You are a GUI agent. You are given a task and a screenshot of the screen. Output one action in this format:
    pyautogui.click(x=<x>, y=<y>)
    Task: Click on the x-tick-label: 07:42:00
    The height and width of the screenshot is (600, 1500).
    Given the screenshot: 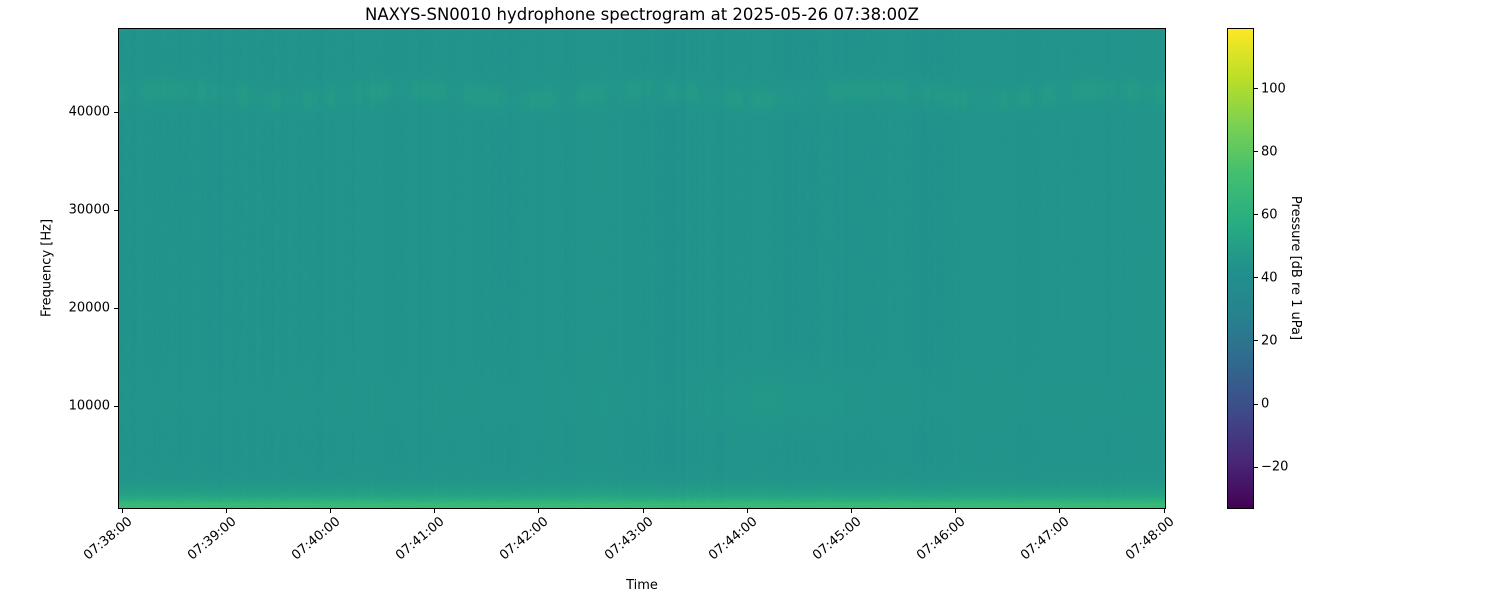 What is the action you would take?
    pyautogui.click(x=524, y=539)
    